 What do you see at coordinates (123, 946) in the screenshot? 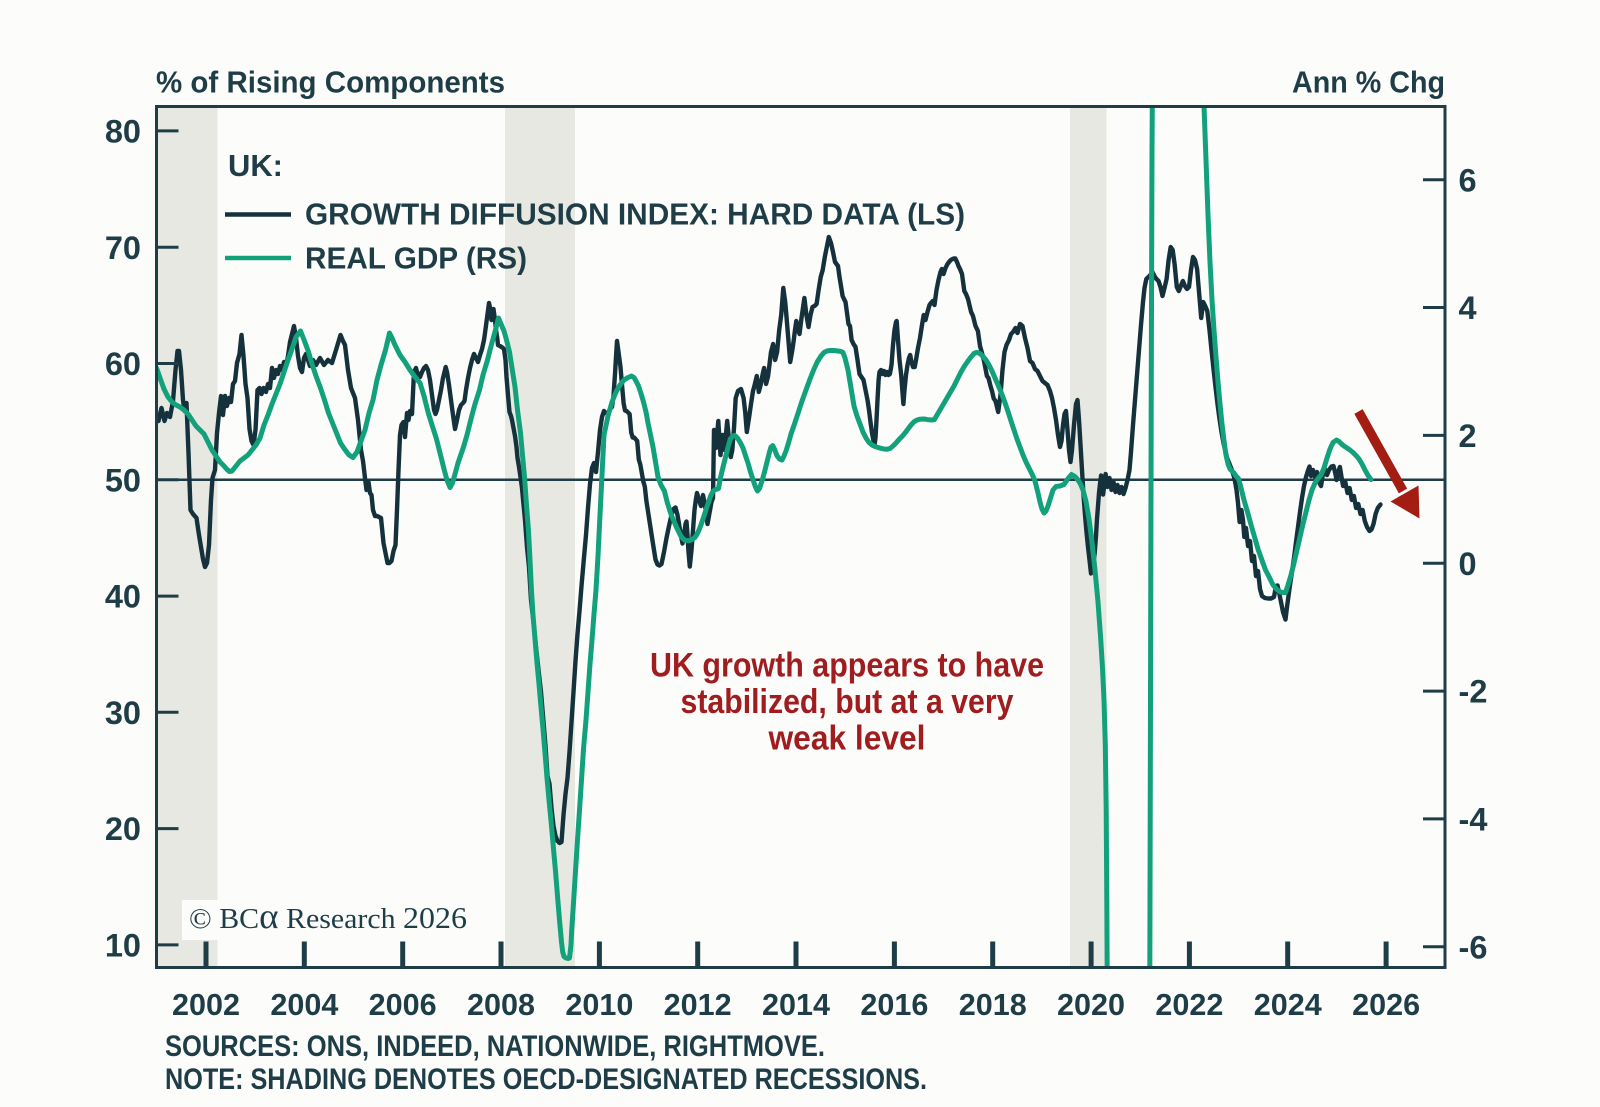
I see `svg-text: 10` at bounding box center [123, 946].